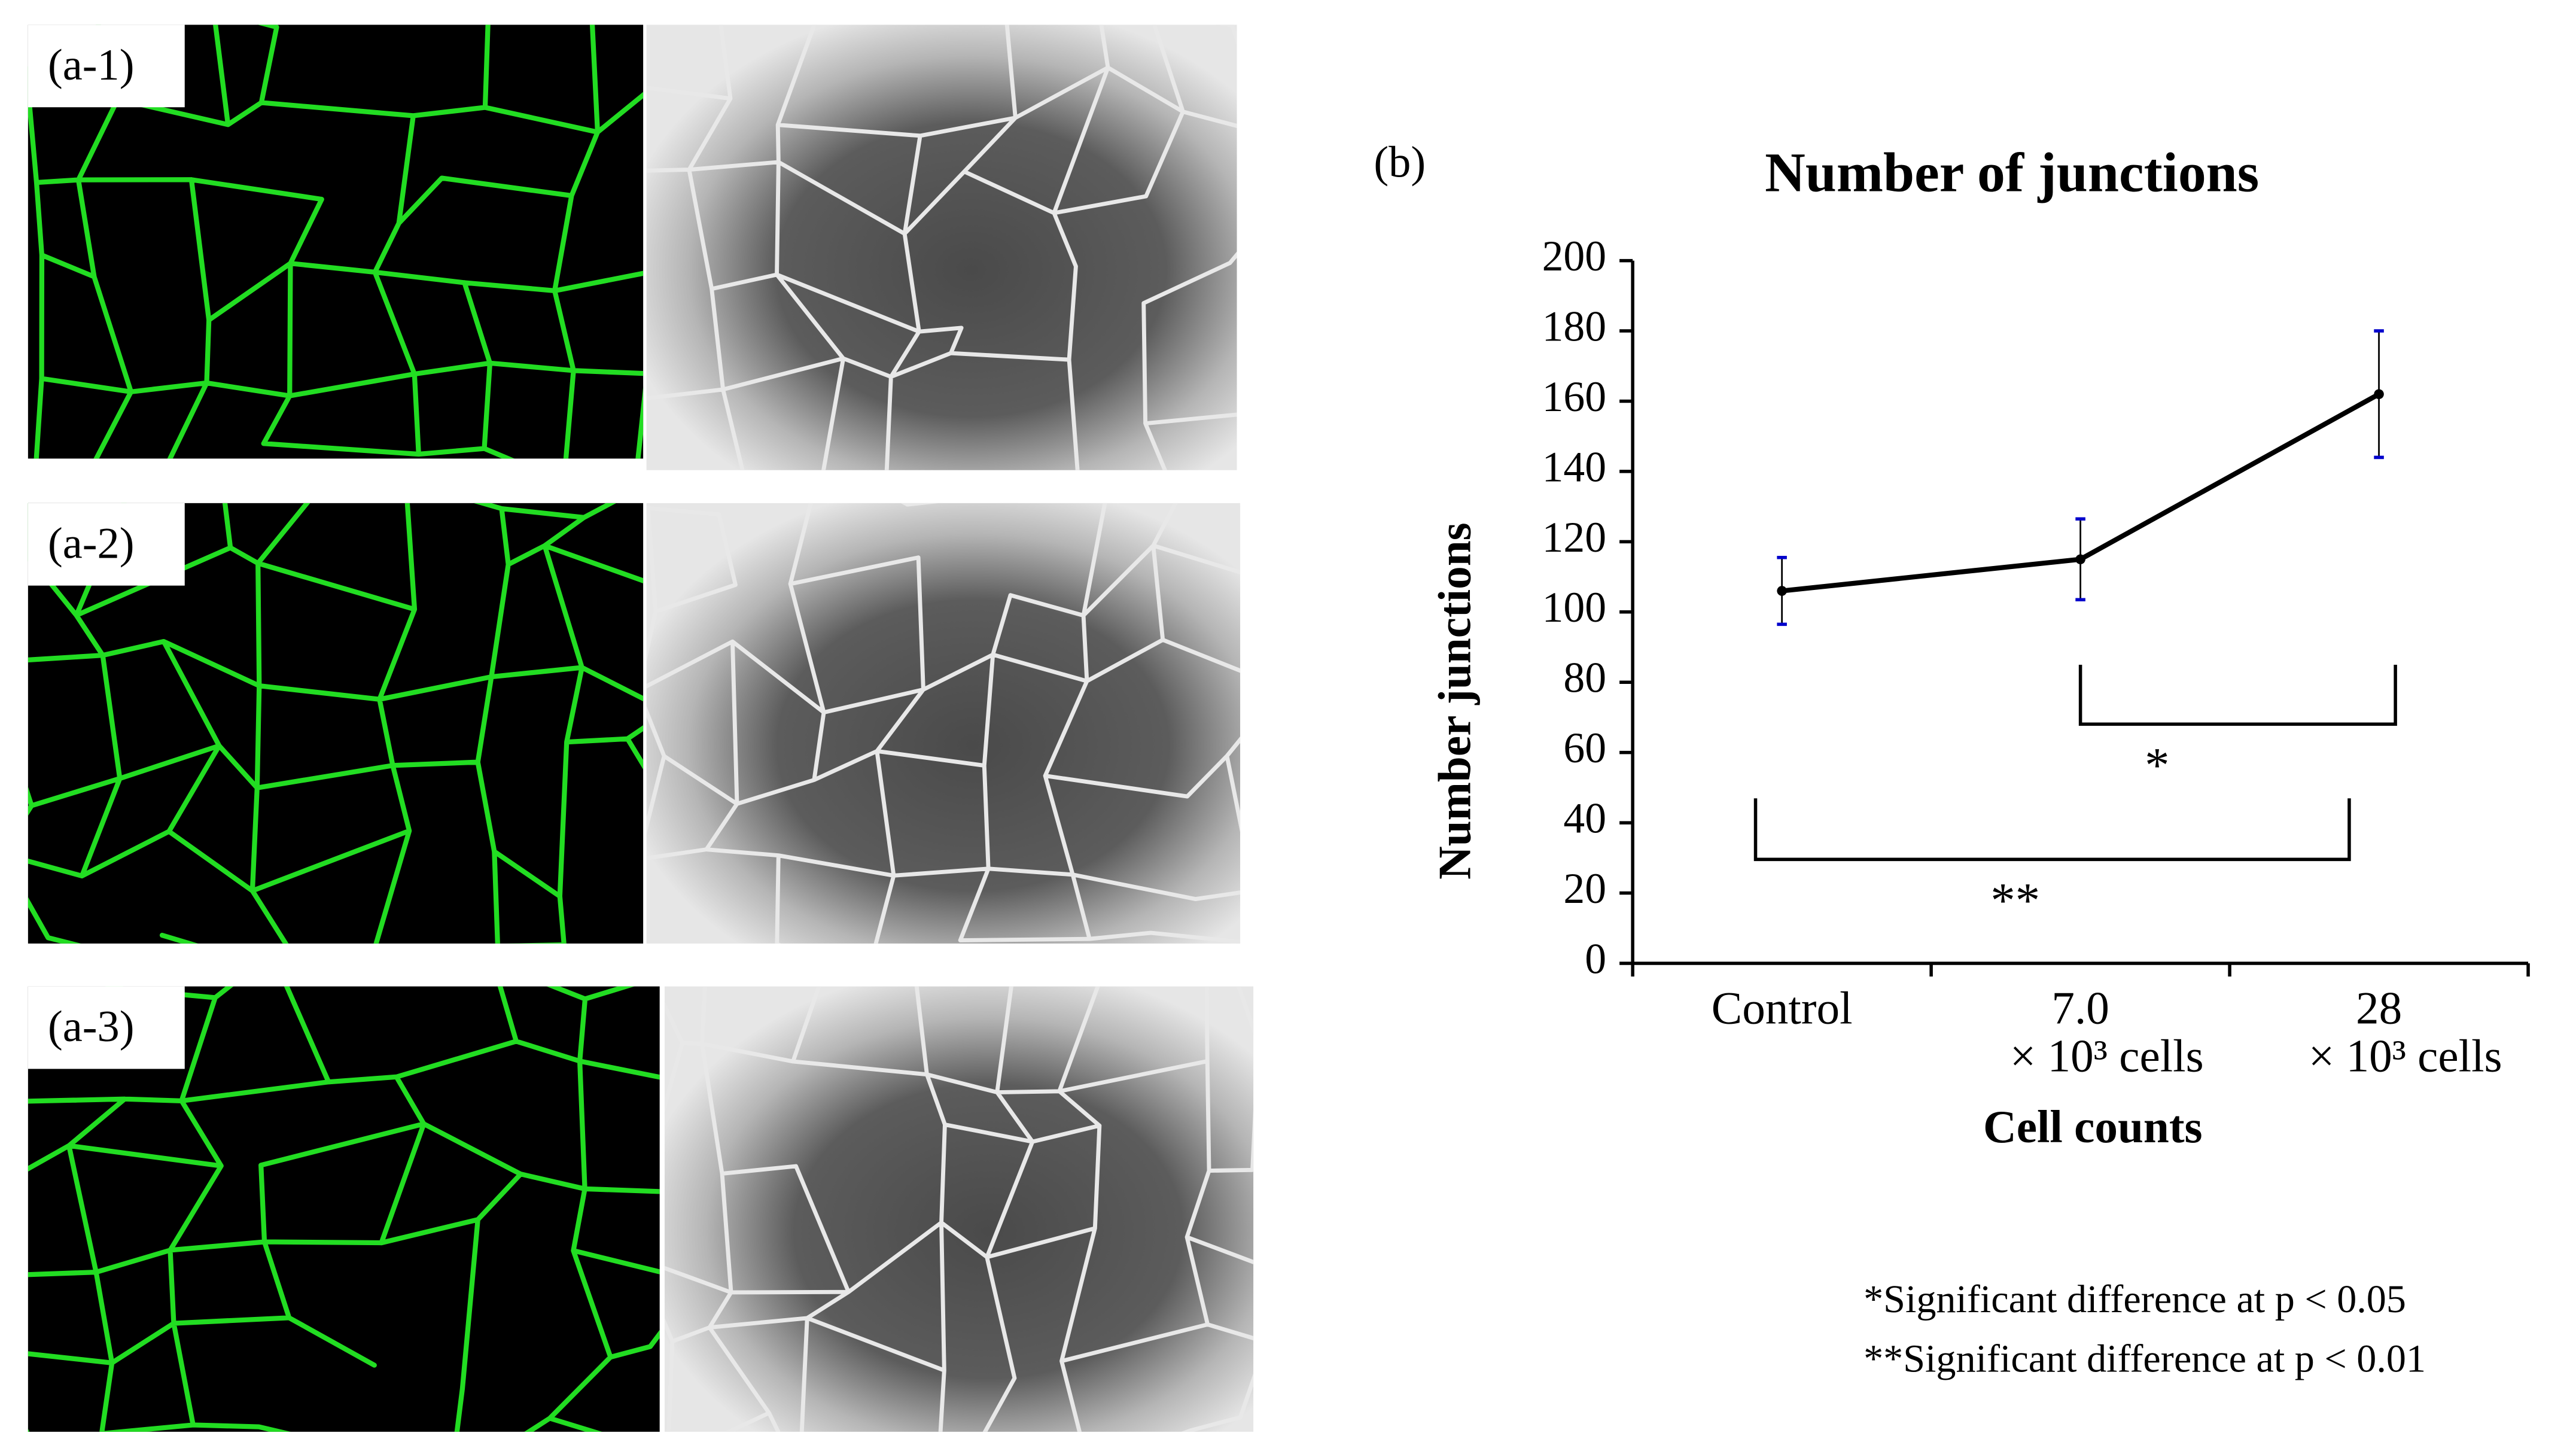 The width and height of the screenshot is (2576, 1445). What do you see at coordinates (91, 65) in the screenshot?
I see `panel-label: (a-1)` at bounding box center [91, 65].